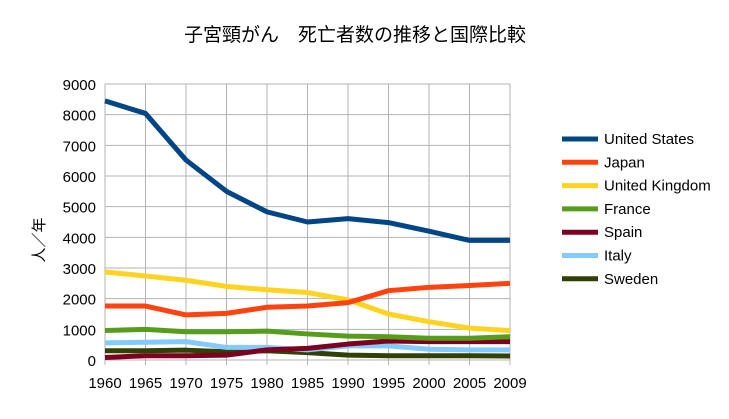  Describe the element at coordinates (649, 139) in the screenshot. I see `legend-label: United States` at that location.